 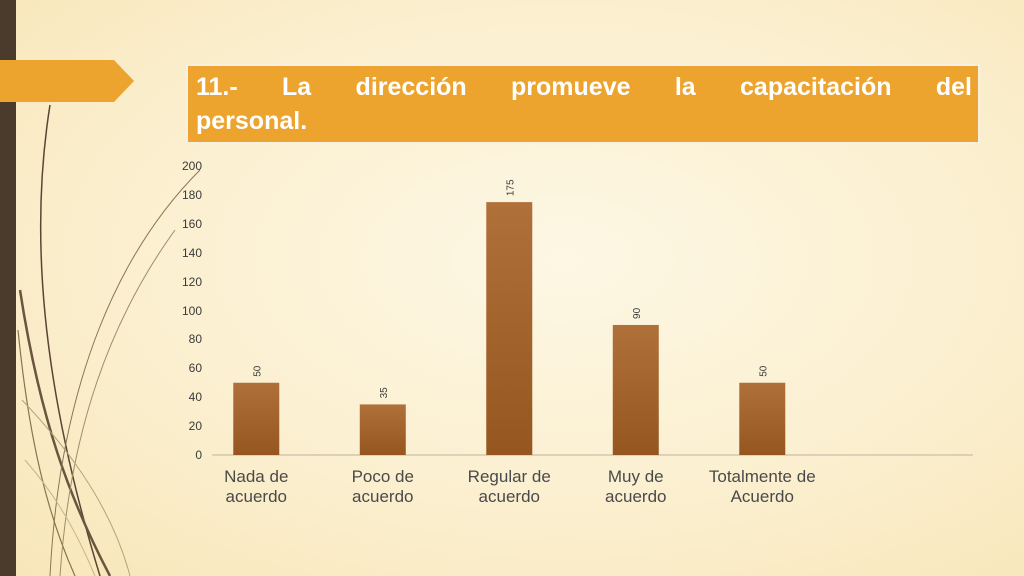 What do you see at coordinates (637, 313) in the screenshot?
I see `data-label: 90` at bounding box center [637, 313].